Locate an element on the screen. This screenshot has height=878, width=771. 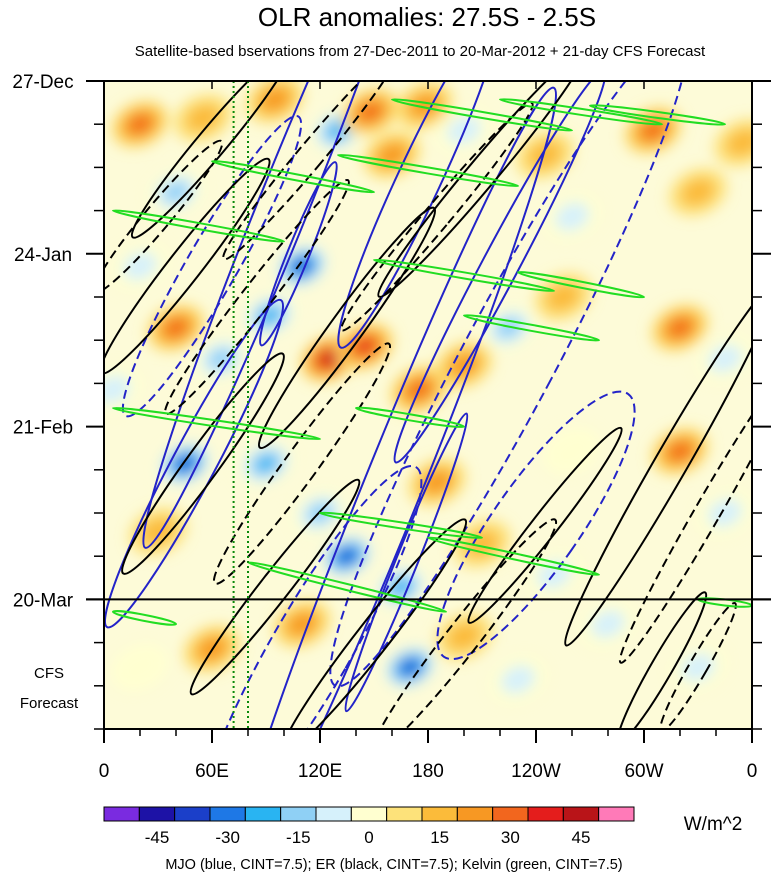
colorbar-unit: W/m^2 is located at coordinates (713, 824).